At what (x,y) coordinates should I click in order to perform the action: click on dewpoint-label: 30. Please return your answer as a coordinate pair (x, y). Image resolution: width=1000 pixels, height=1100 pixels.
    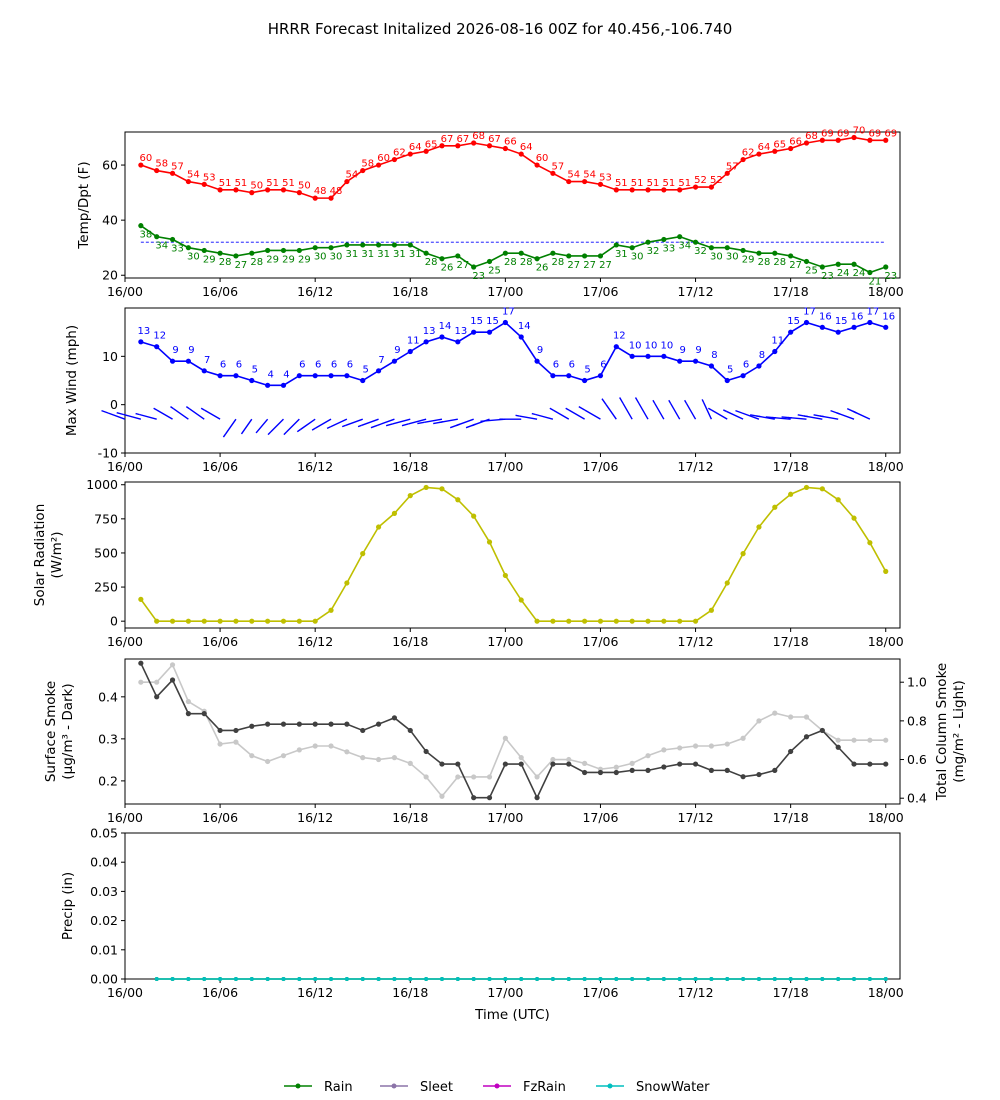
    Looking at the image, I should click on (637, 257).